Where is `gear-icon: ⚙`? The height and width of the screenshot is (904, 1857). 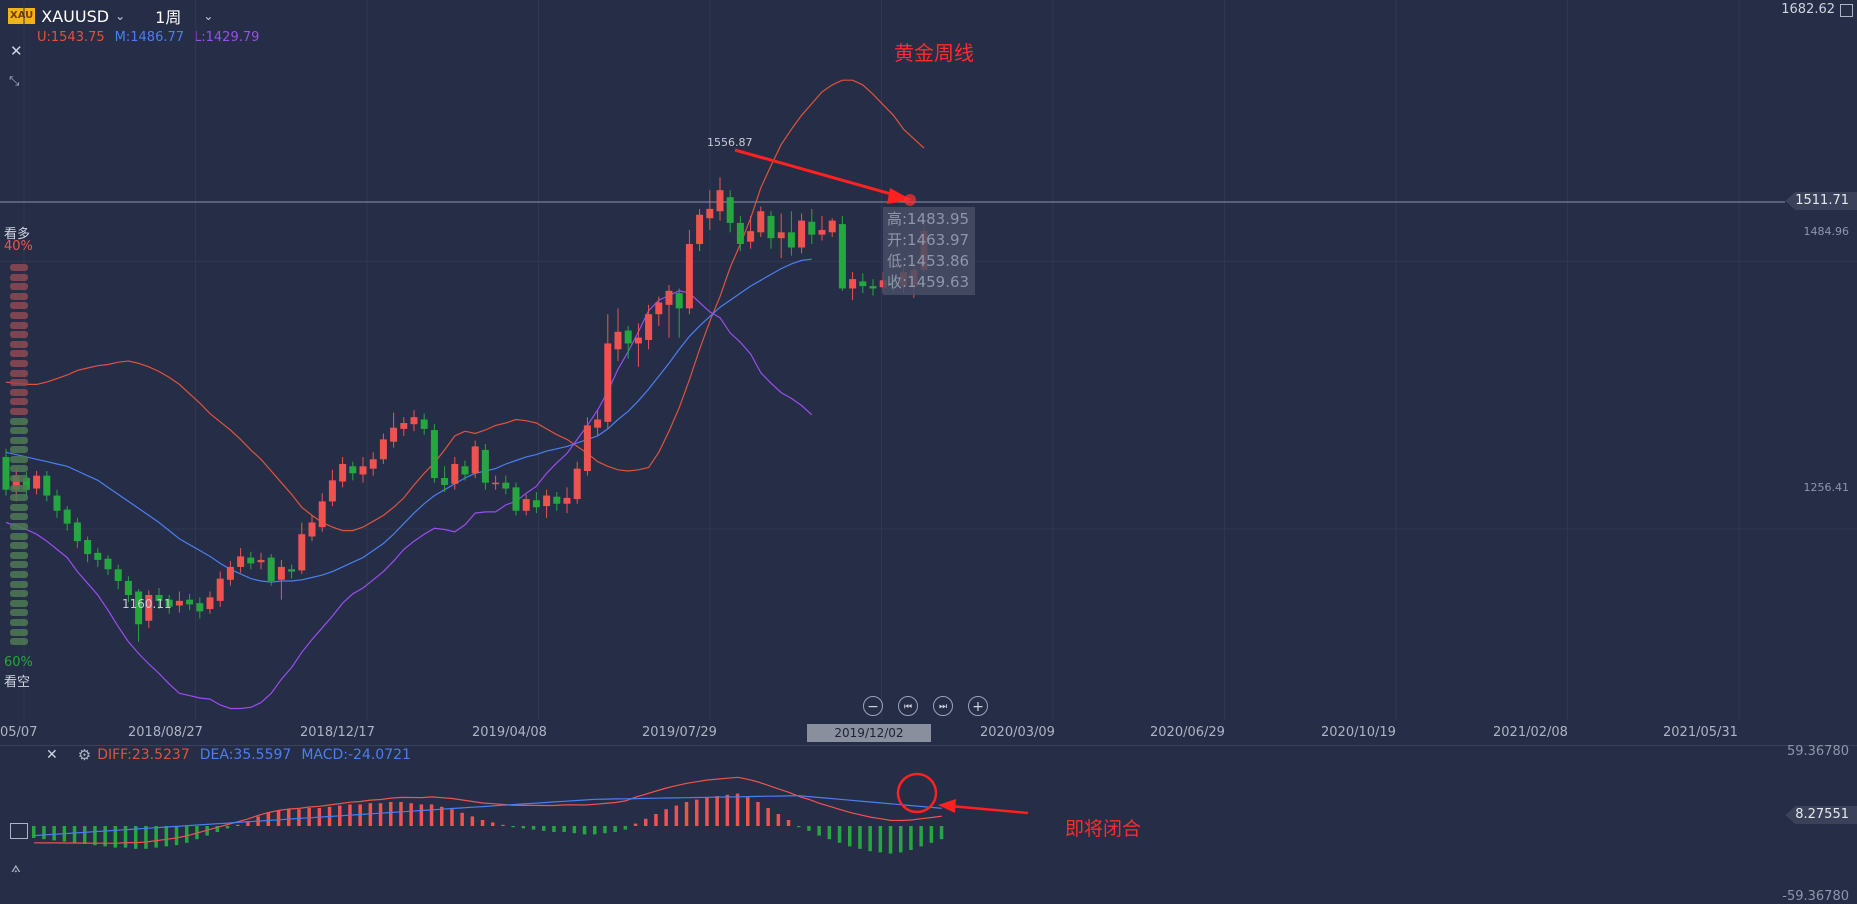 gear-icon: ⚙ is located at coordinates (84, 755).